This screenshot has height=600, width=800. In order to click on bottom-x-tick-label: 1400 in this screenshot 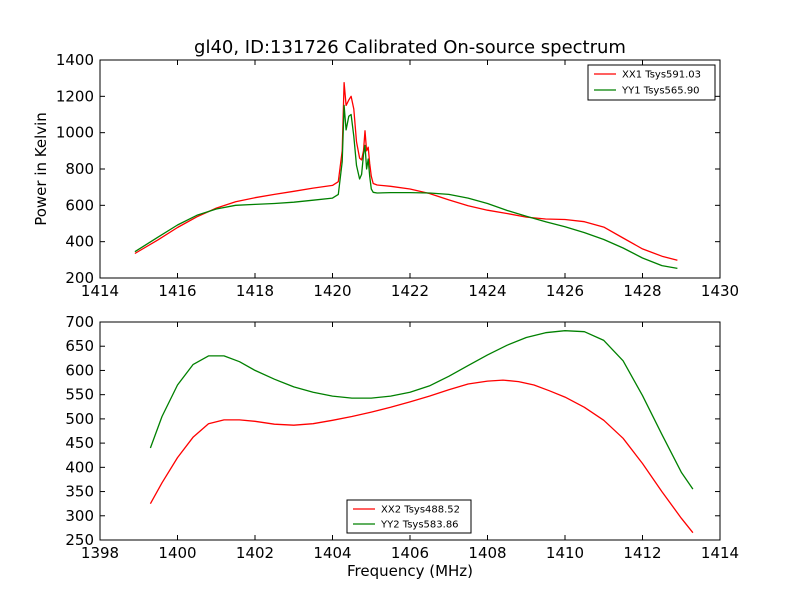, I will do `click(177, 553)`.